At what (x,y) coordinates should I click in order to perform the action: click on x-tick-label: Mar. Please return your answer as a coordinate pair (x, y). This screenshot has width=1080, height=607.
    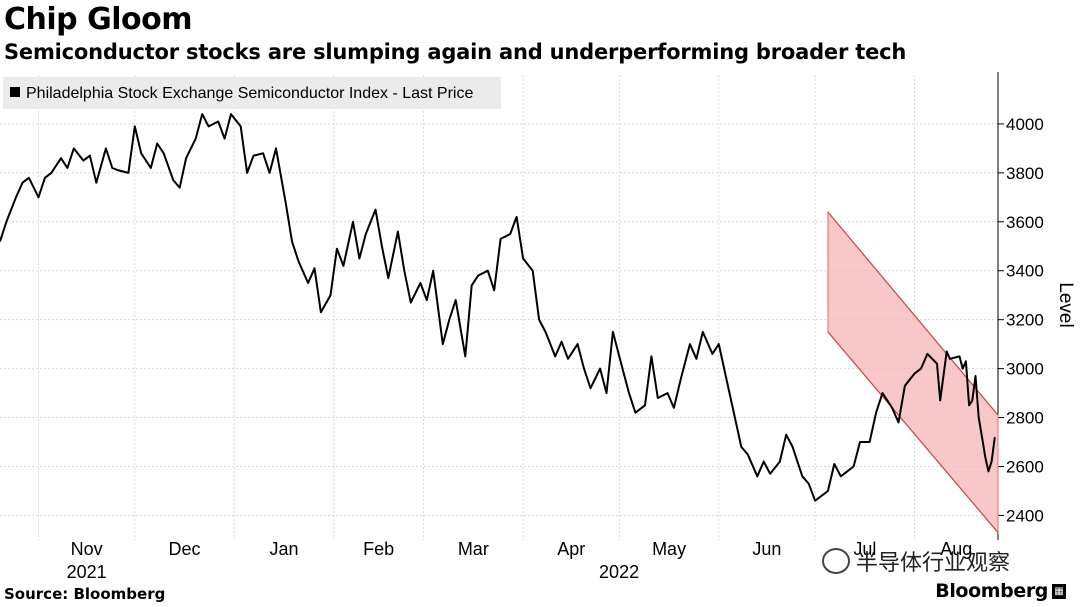
    Looking at the image, I should click on (473, 549).